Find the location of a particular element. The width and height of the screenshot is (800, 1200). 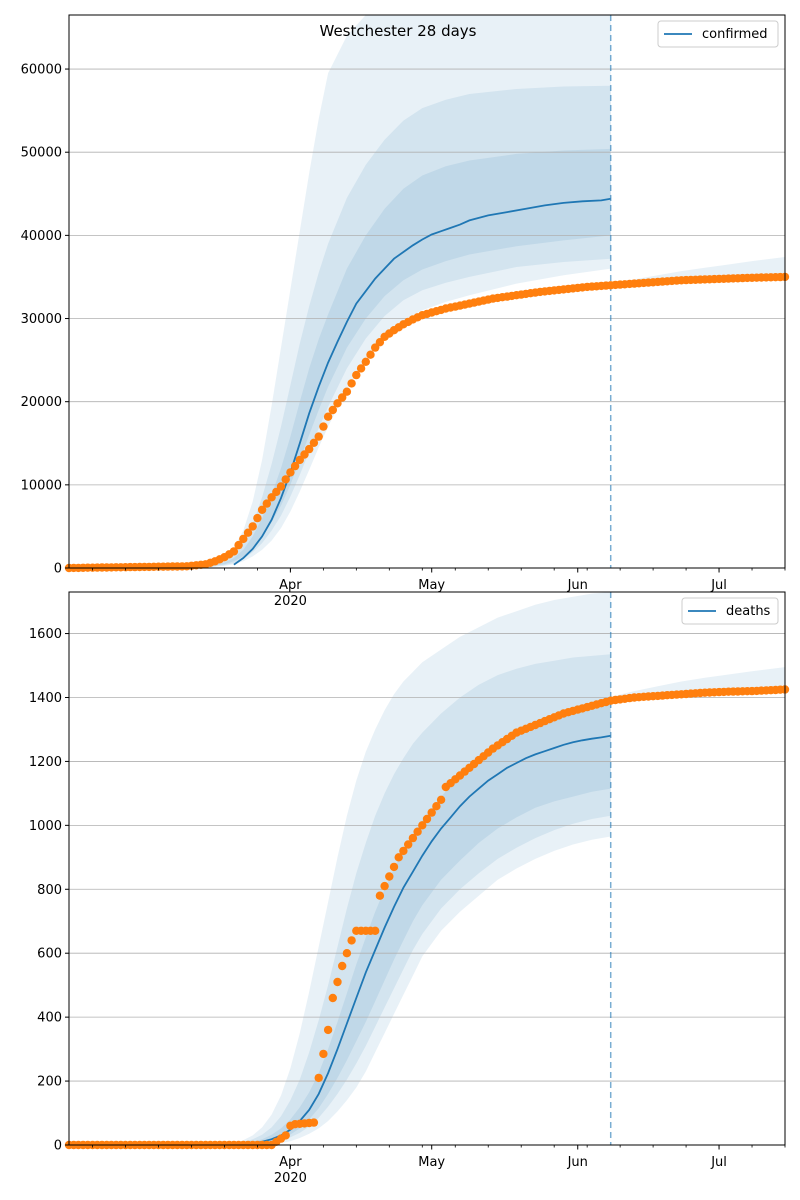

deaths-ytick-label: 1600 is located at coordinates (45, 634).